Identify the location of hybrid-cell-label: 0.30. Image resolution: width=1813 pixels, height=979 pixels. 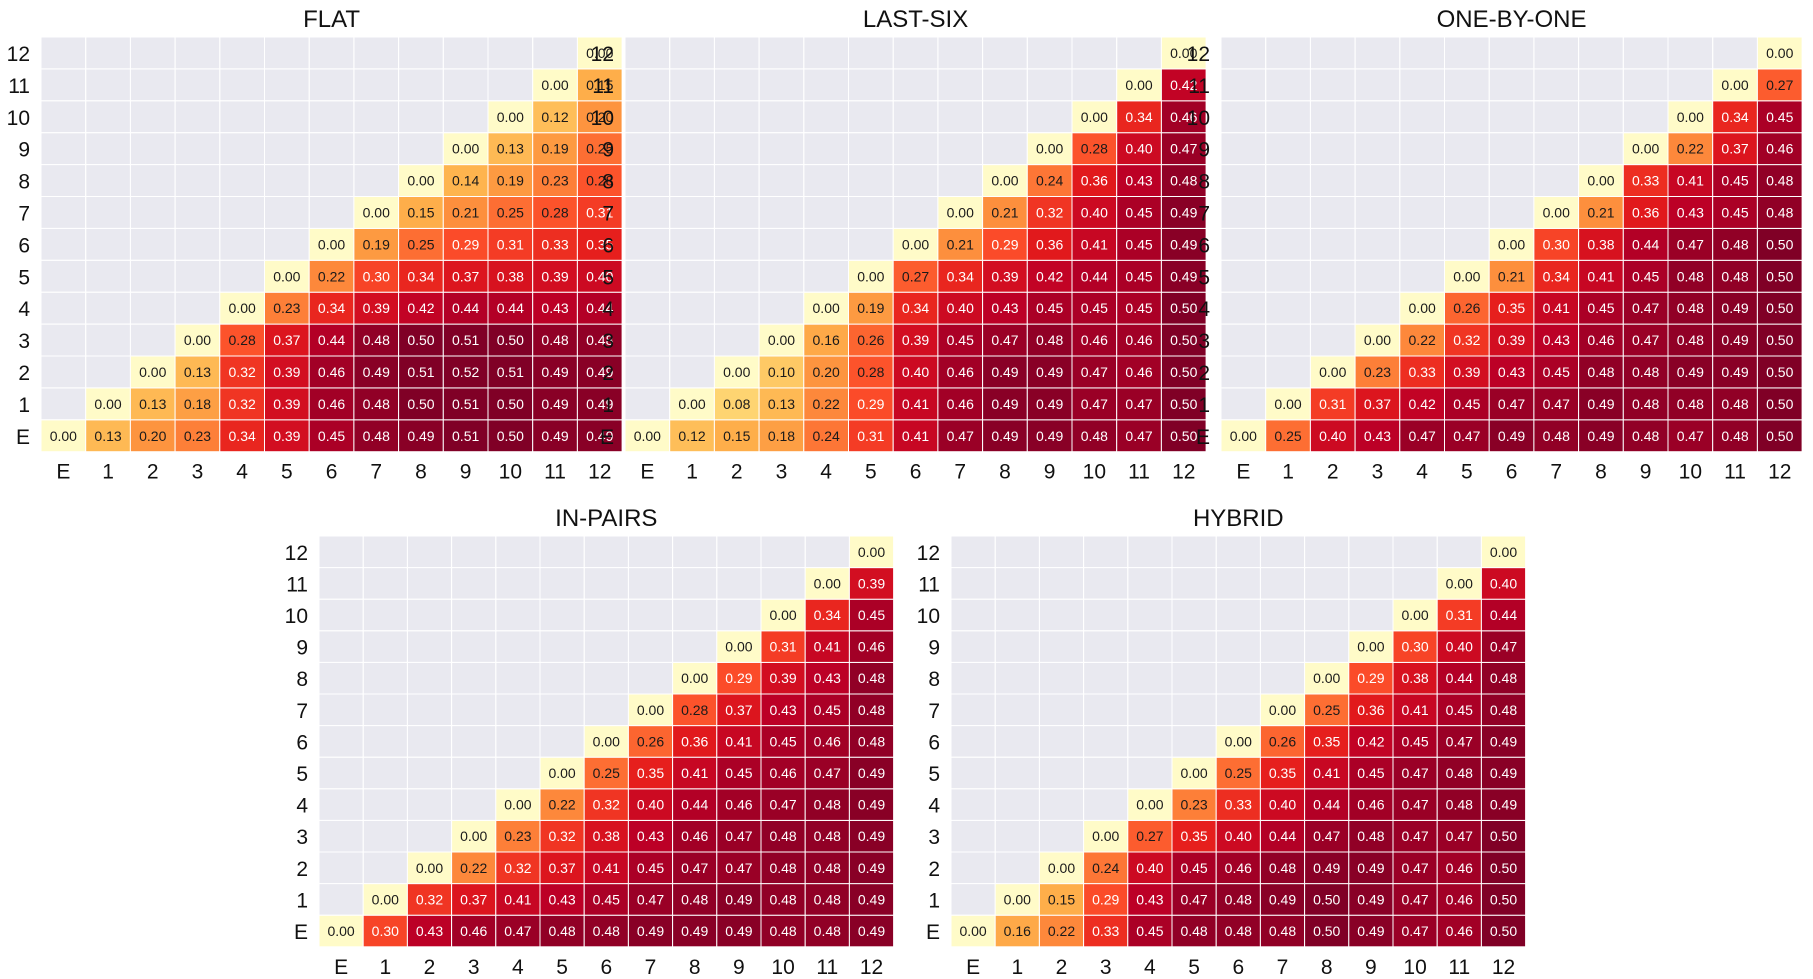
(1414, 647).